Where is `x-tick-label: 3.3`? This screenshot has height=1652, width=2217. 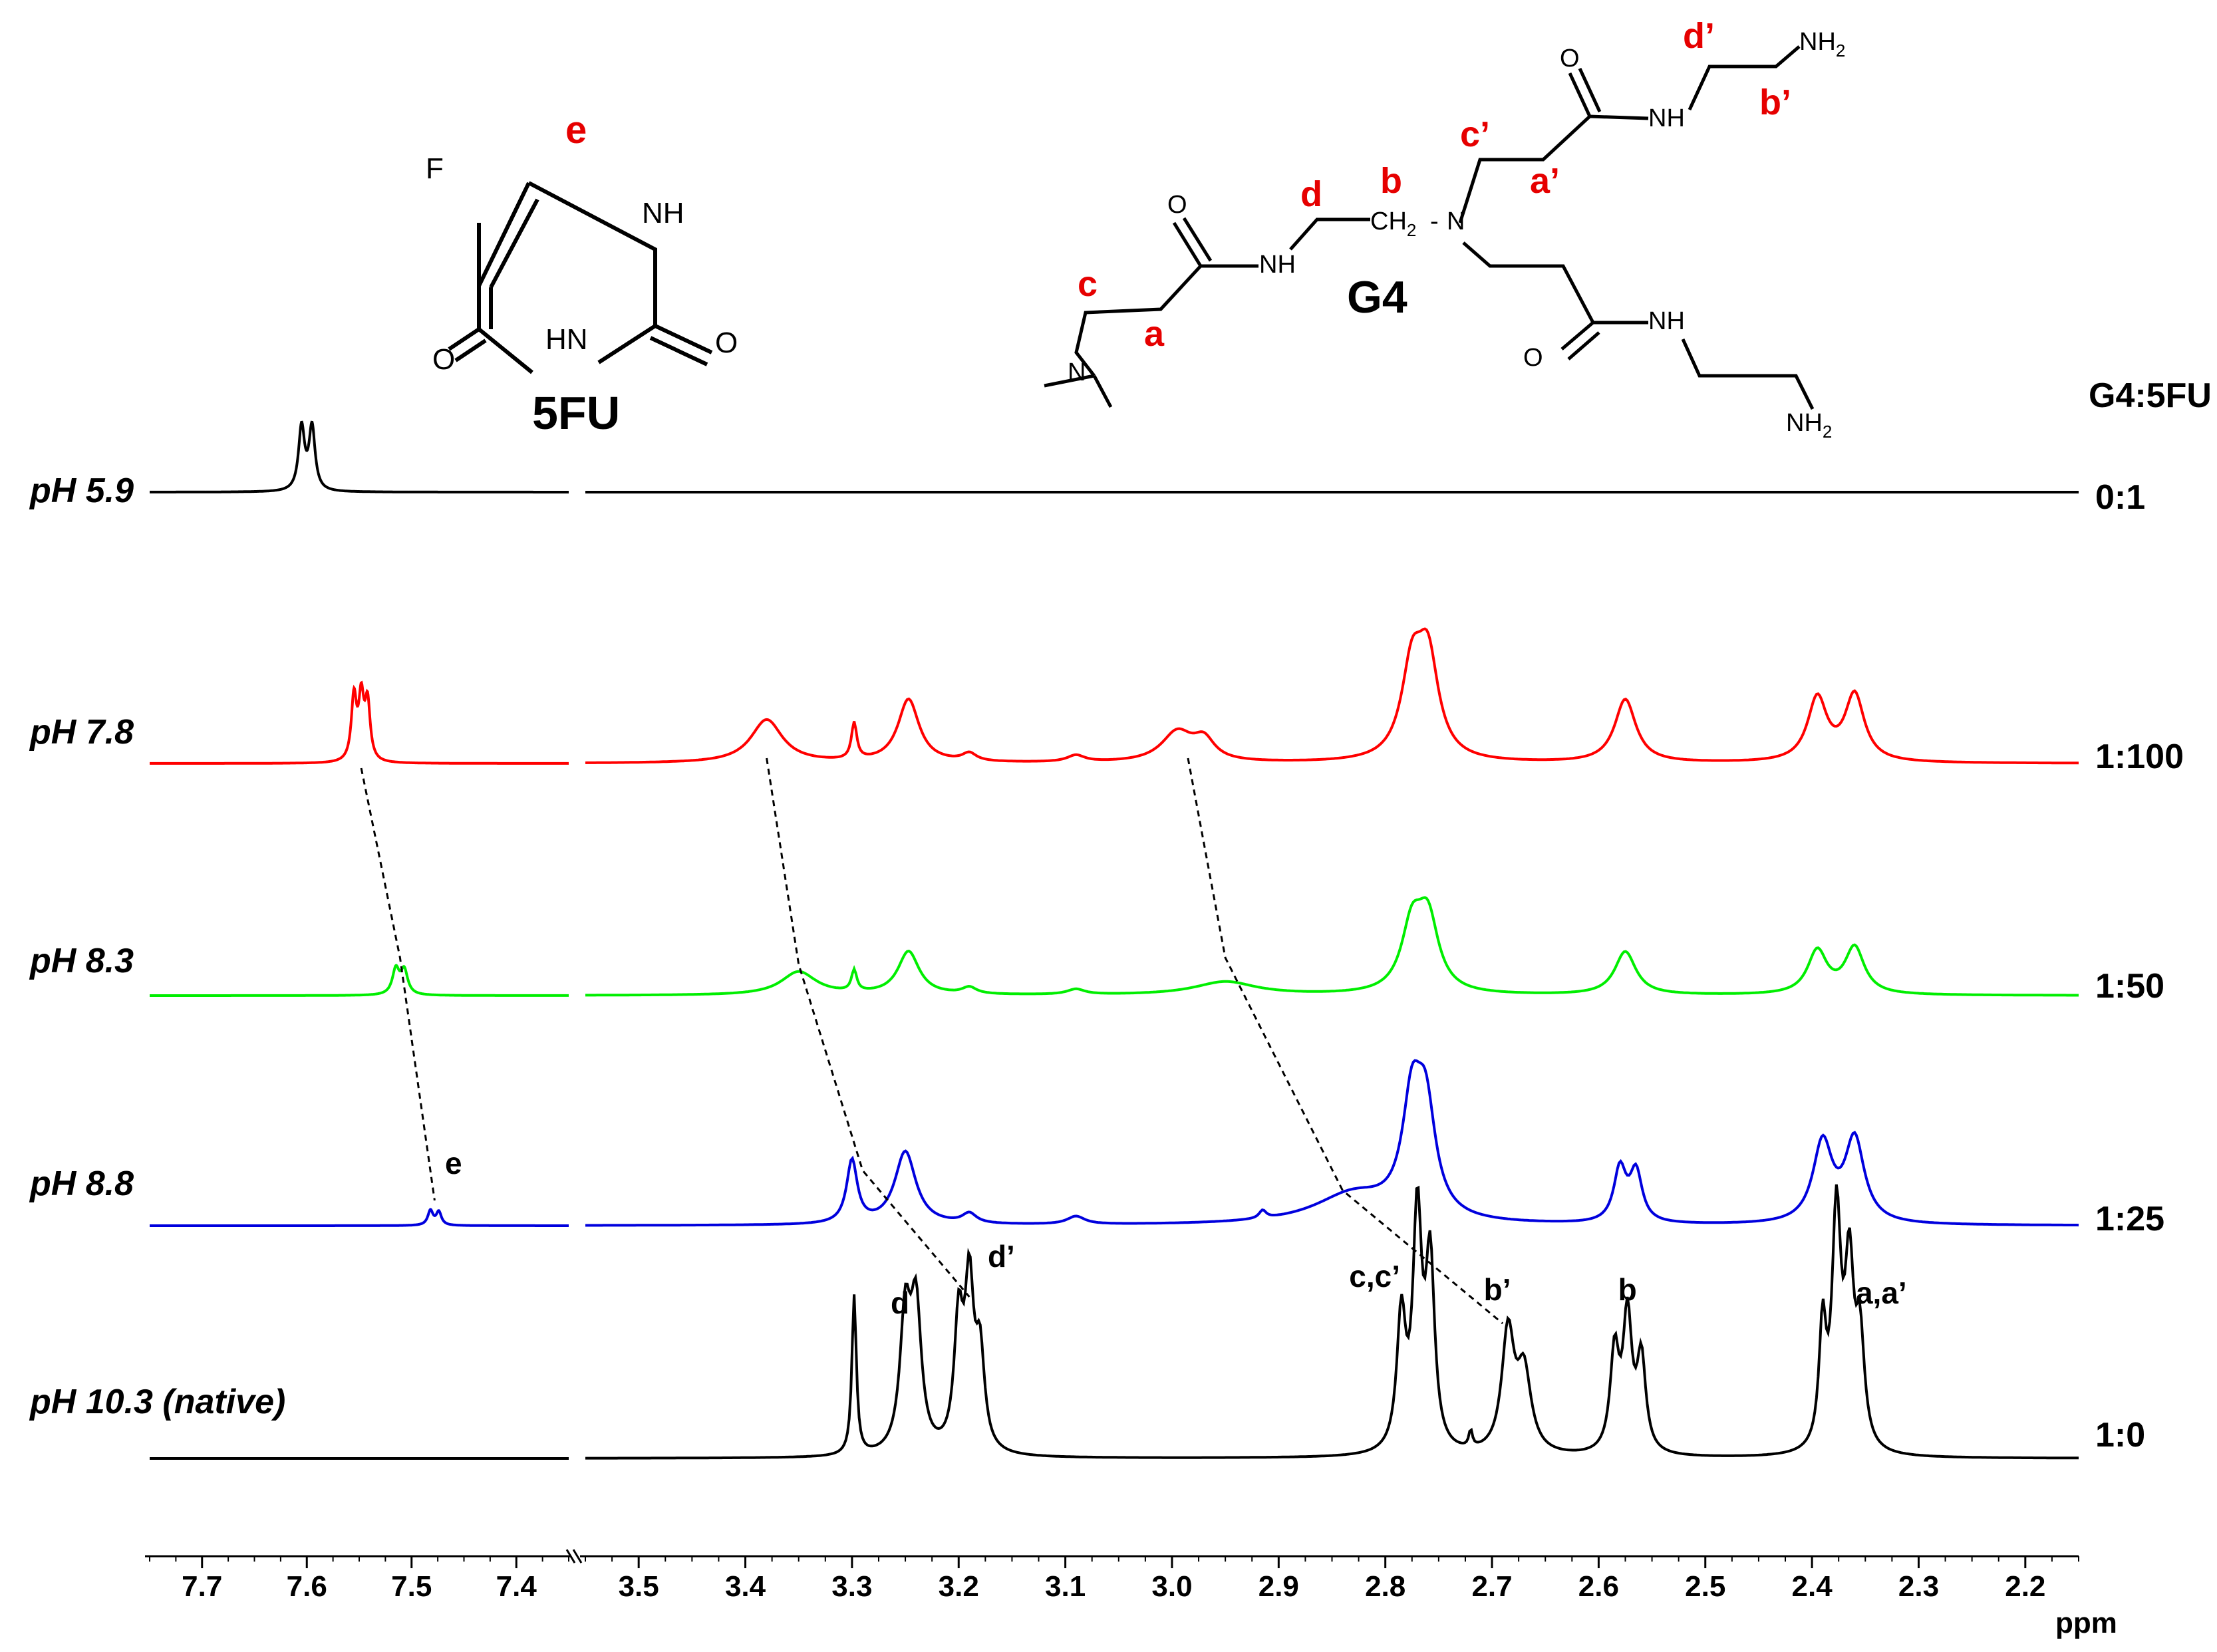 x-tick-label: 3.3 is located at coordinates (851, 1586).